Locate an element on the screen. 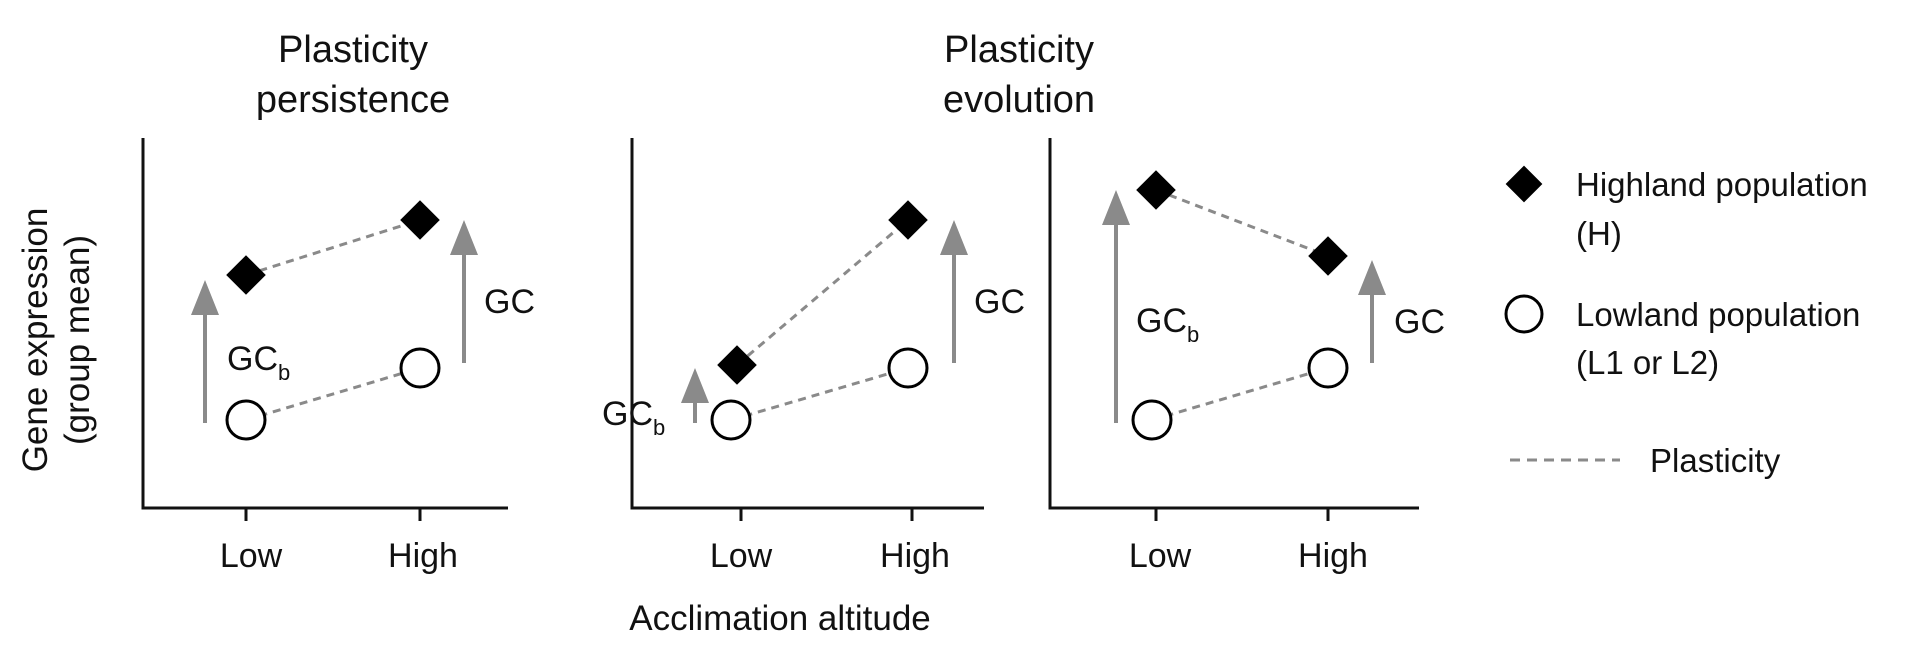 Image resolution: width=1920 pixels, height=647 pixels. panel1-plasticity-lowland is located at coordinates (333, 394).